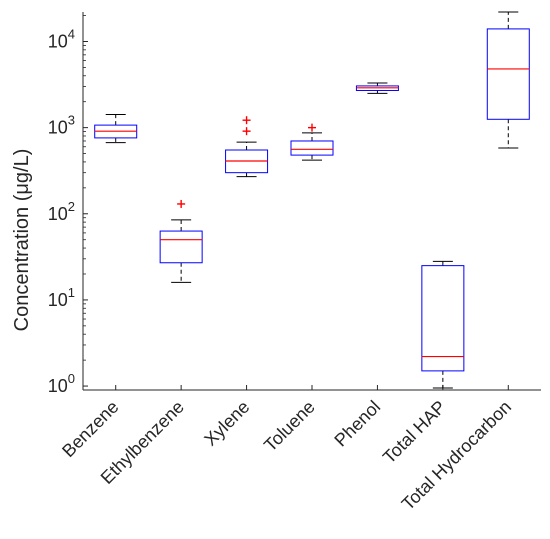 This screenshot has height=539, width=550. What do you see at coordinates (377, 88) in the screenshot?
I see `box-phenol` at bounding box center [377, 88].